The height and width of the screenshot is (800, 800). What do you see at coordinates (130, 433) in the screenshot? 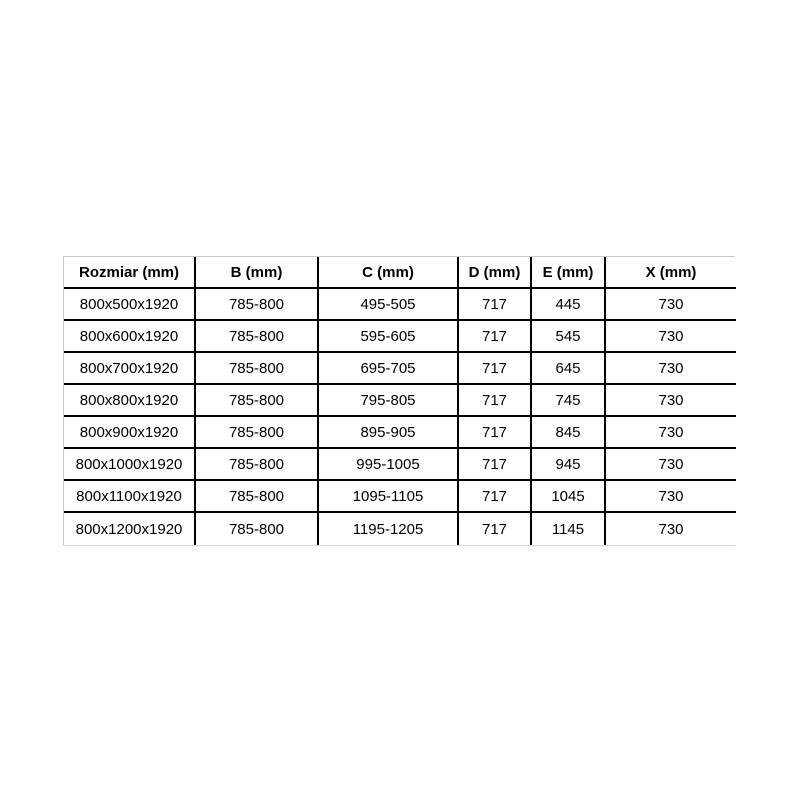
I see `table-cell: 800x900x1920` at bounding box center [130, 433].